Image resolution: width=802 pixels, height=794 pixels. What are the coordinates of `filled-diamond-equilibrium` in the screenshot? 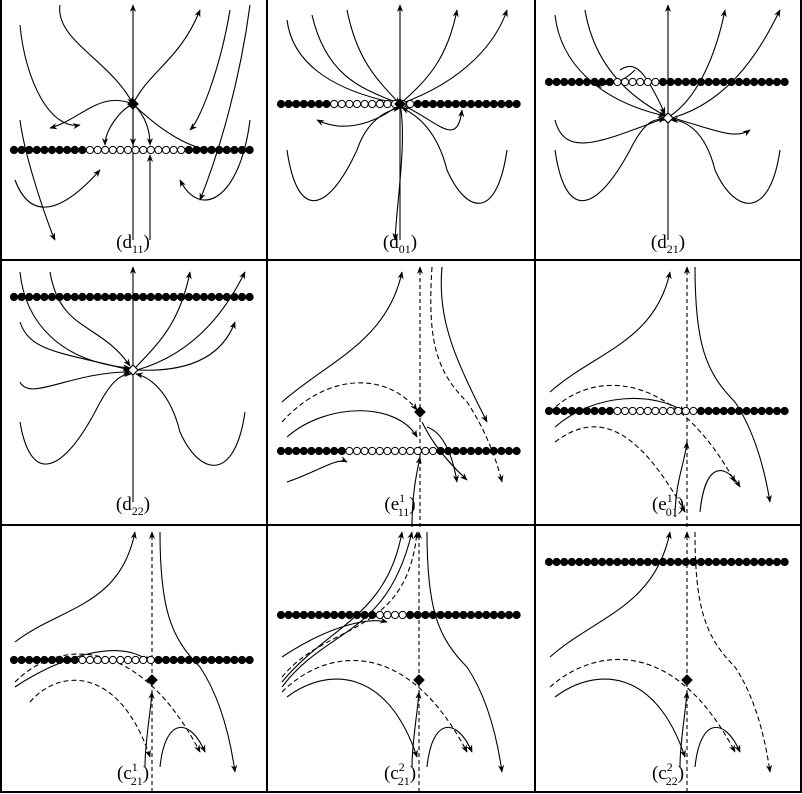 It's located at (400, 104).